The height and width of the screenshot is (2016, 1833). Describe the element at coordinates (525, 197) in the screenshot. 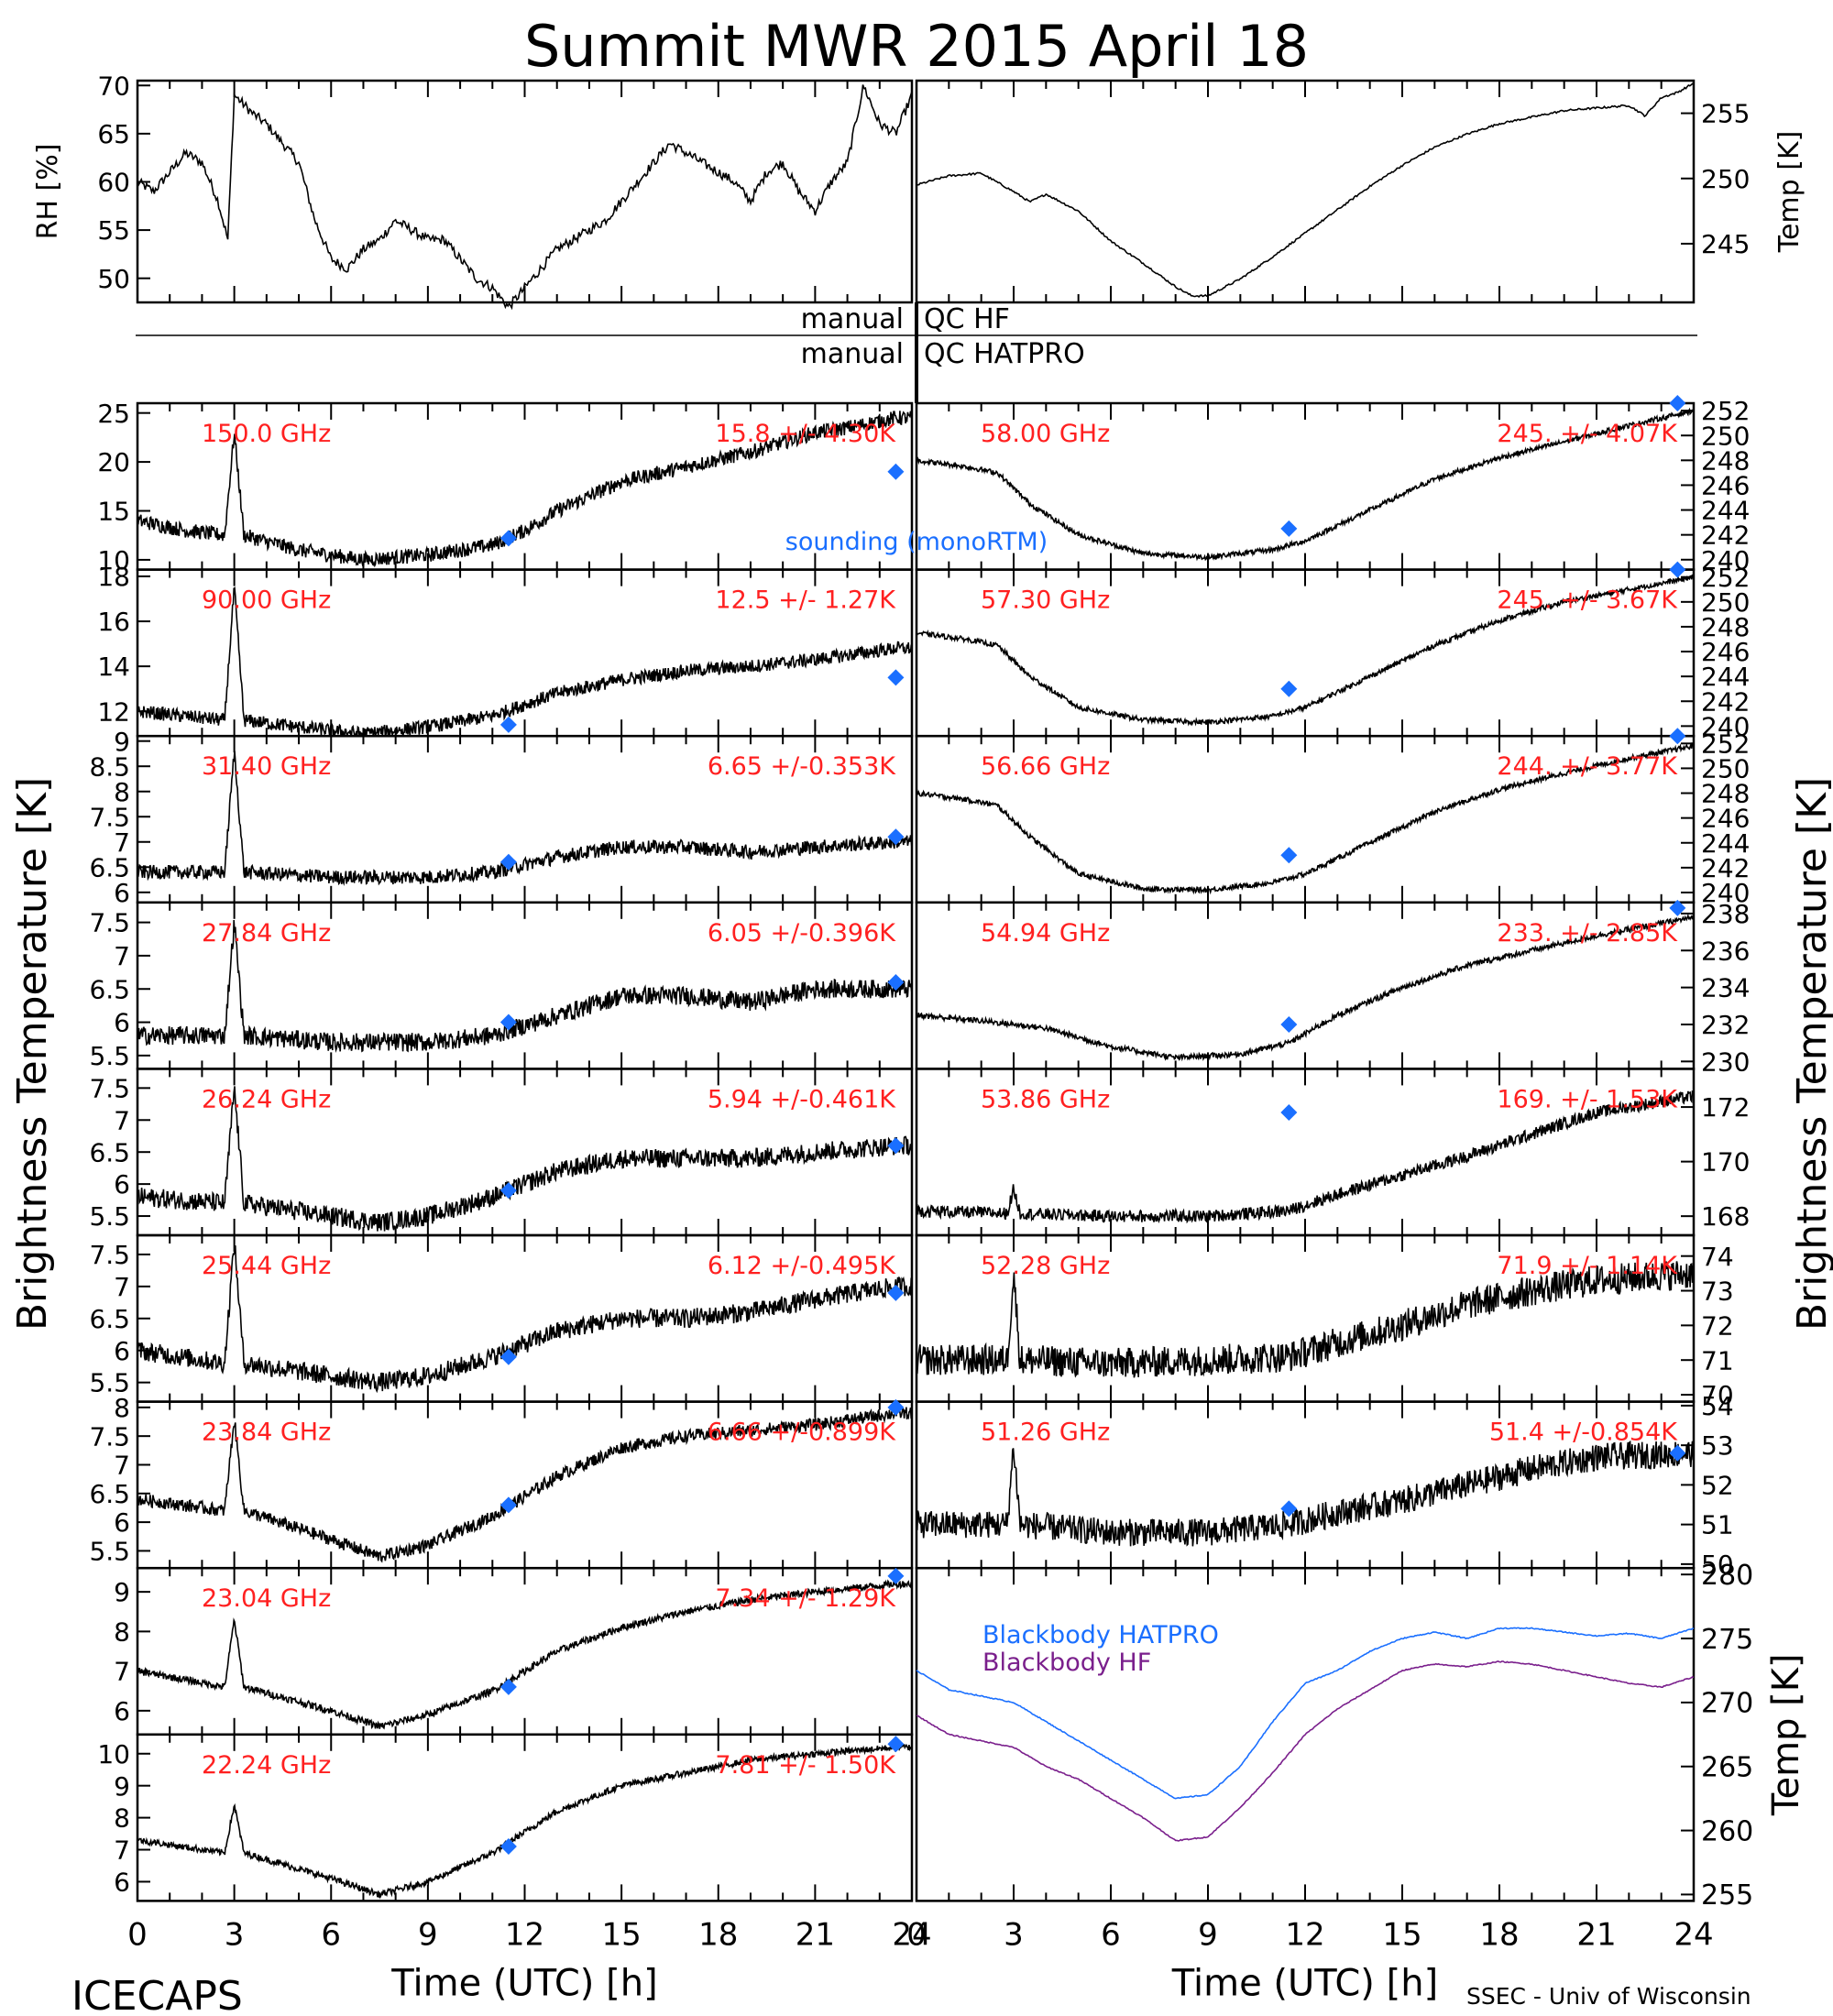

I see `rh-line` at that location.